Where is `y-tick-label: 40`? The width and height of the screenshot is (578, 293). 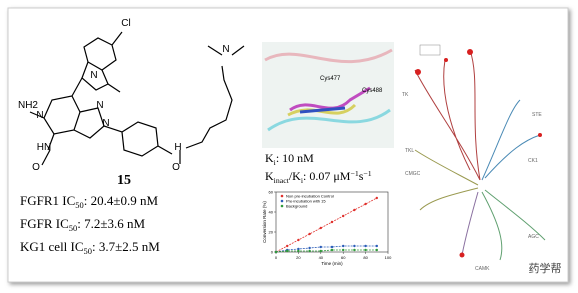
y-tick-label: 40 is located at coordinates (271, 212).